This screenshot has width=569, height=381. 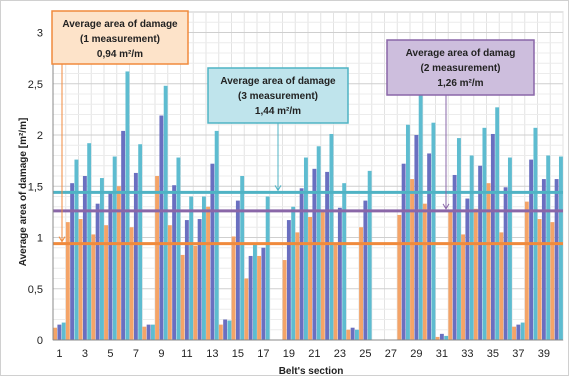 I want to click on x-tick-label: 11, so click(x=186, y=354).